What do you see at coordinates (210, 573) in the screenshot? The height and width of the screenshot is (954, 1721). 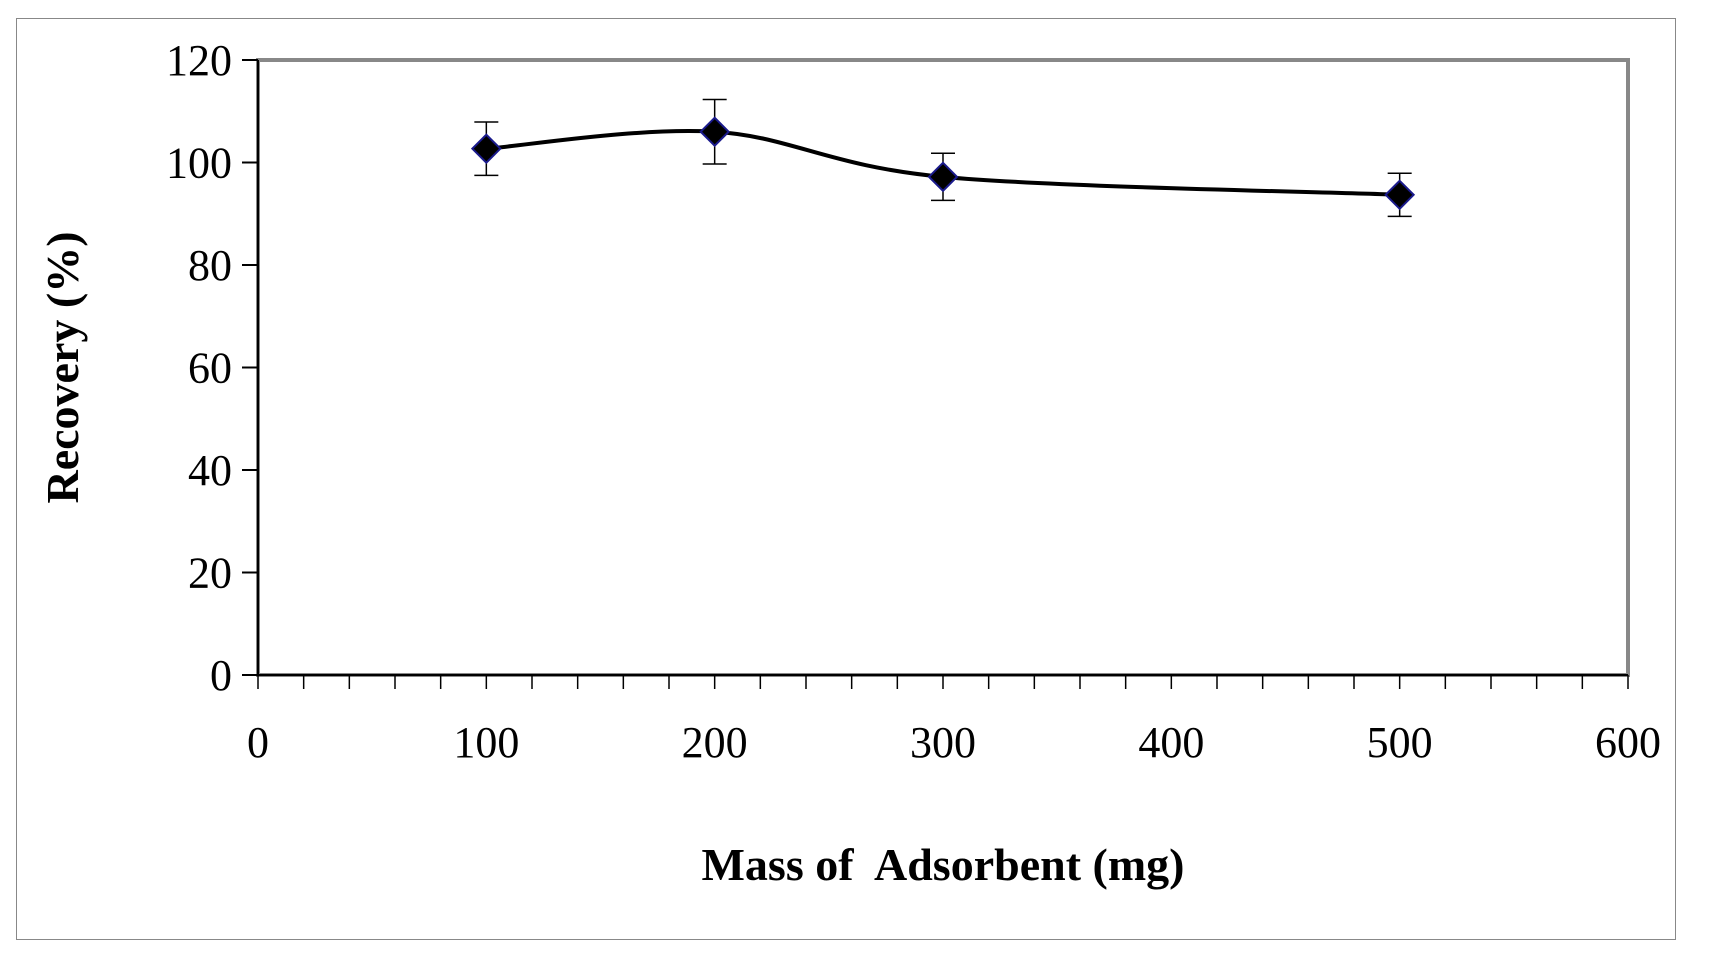 I see `y-tick-label: 20` at bounding box center [210, 573].